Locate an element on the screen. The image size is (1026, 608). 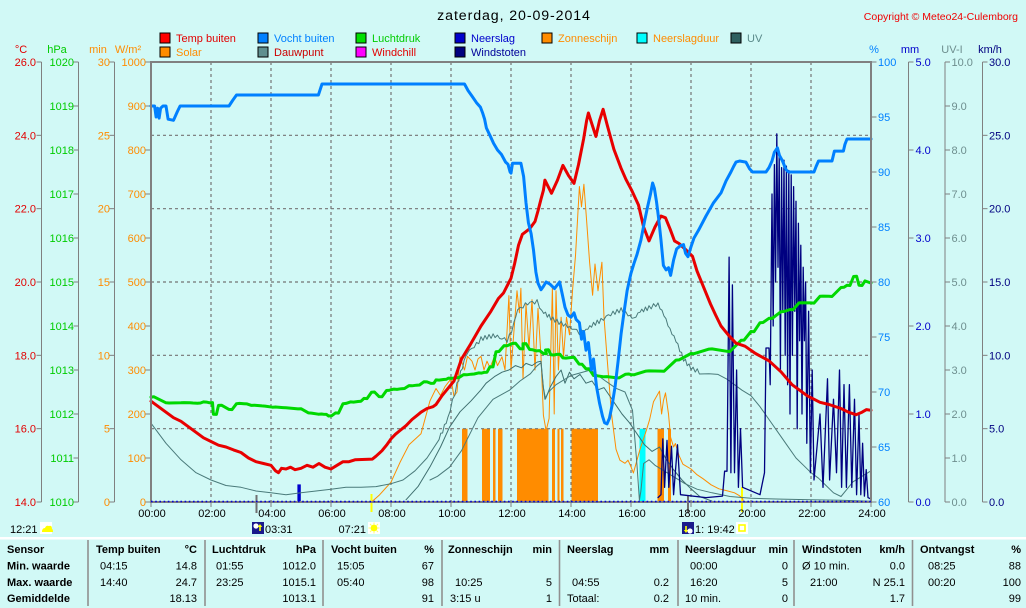
svg-text: Neerslagduur is located at coordinates (721, 550).